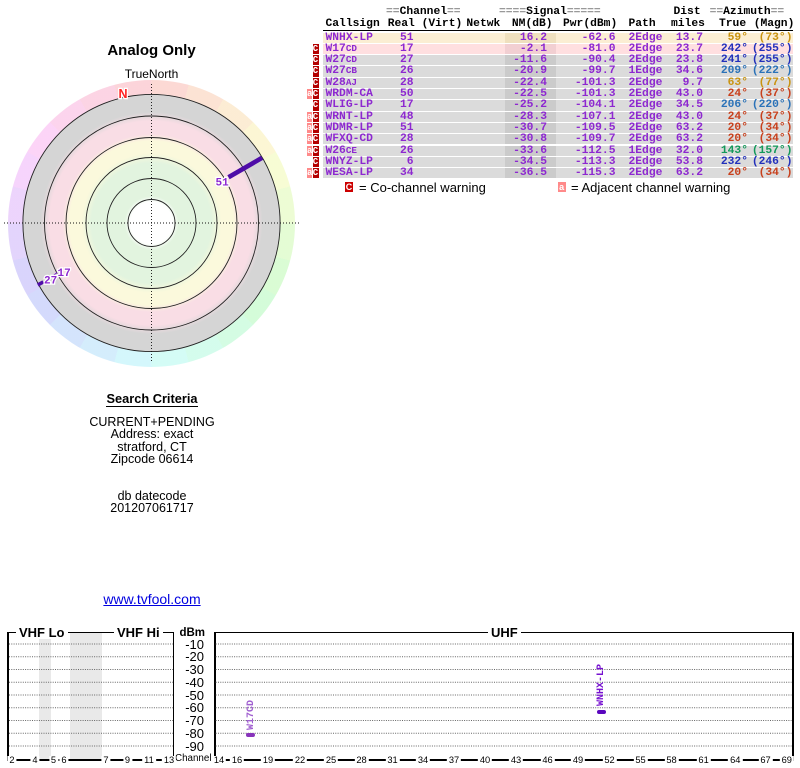  I want to click on svg-text: 27, so click(50, 282).